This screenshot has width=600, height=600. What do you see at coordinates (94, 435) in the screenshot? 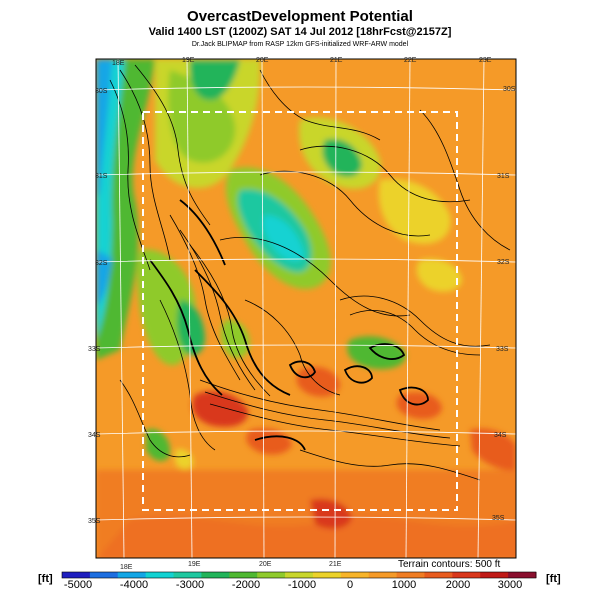
I see `lat-left-label: 34S` at bounding box center [94, 435].